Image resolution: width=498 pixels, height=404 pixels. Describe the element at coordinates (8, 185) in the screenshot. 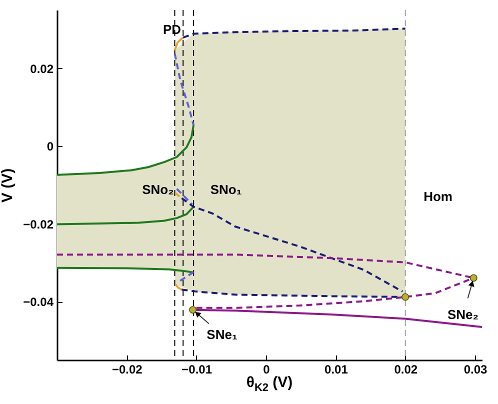

I see `y-axis-title: V (V)` at that location.